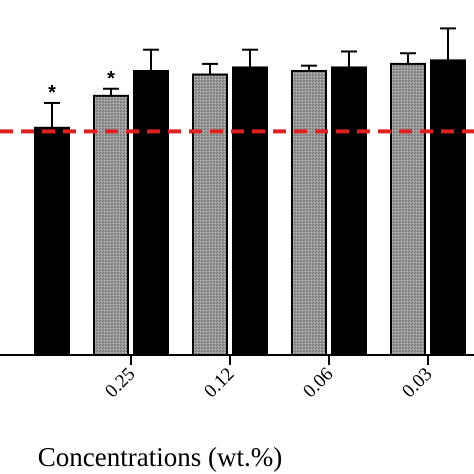 This screenshot has height=474, width=474. What do you see at coordinates (120, 383) in the screenshot?
I see `x-tick-label-1: 0.25` at bounding box center [120, 383].